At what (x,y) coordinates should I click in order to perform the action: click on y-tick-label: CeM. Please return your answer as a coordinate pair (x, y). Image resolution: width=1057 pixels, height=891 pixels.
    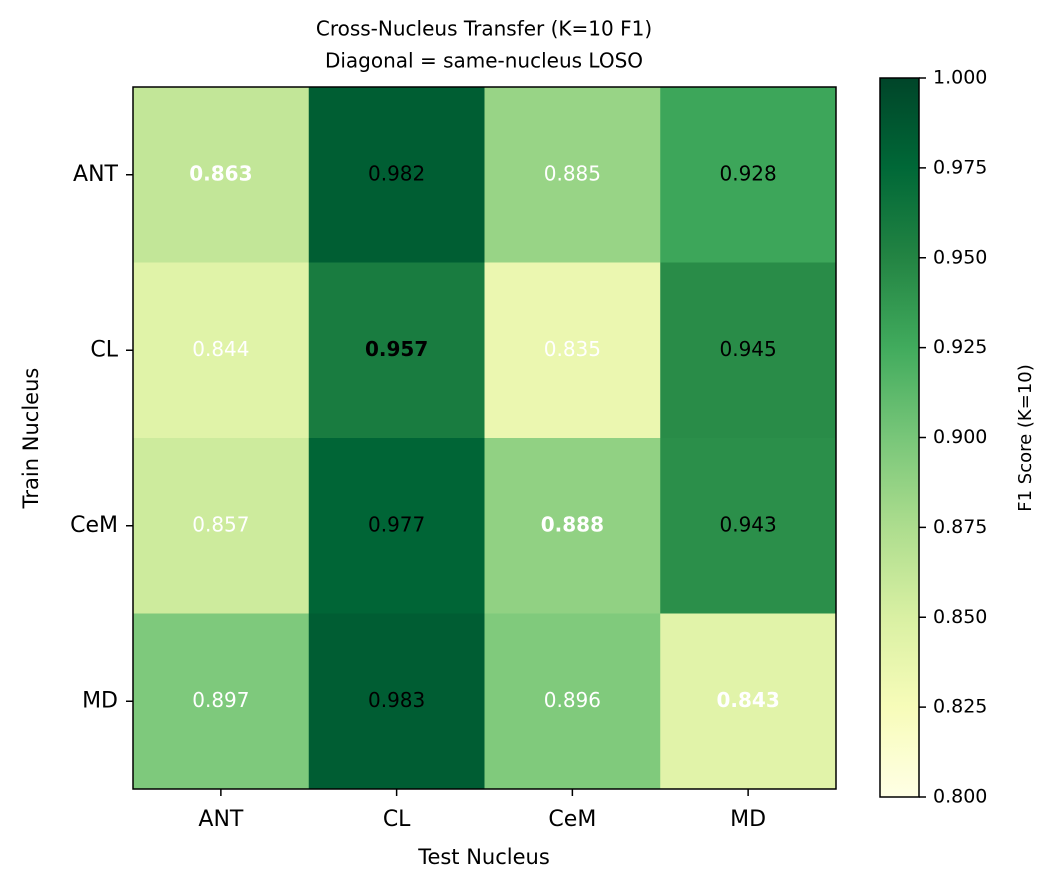
    Looking at the image, I should click on (94, 525).